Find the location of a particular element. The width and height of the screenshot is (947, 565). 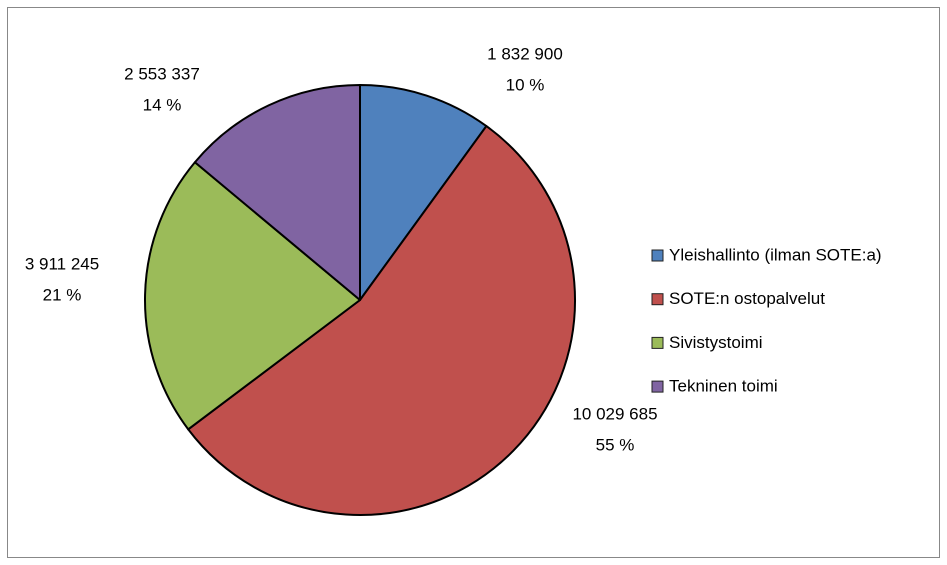

legend-label: Sivistystoimi is located at coordinates (716, 342).